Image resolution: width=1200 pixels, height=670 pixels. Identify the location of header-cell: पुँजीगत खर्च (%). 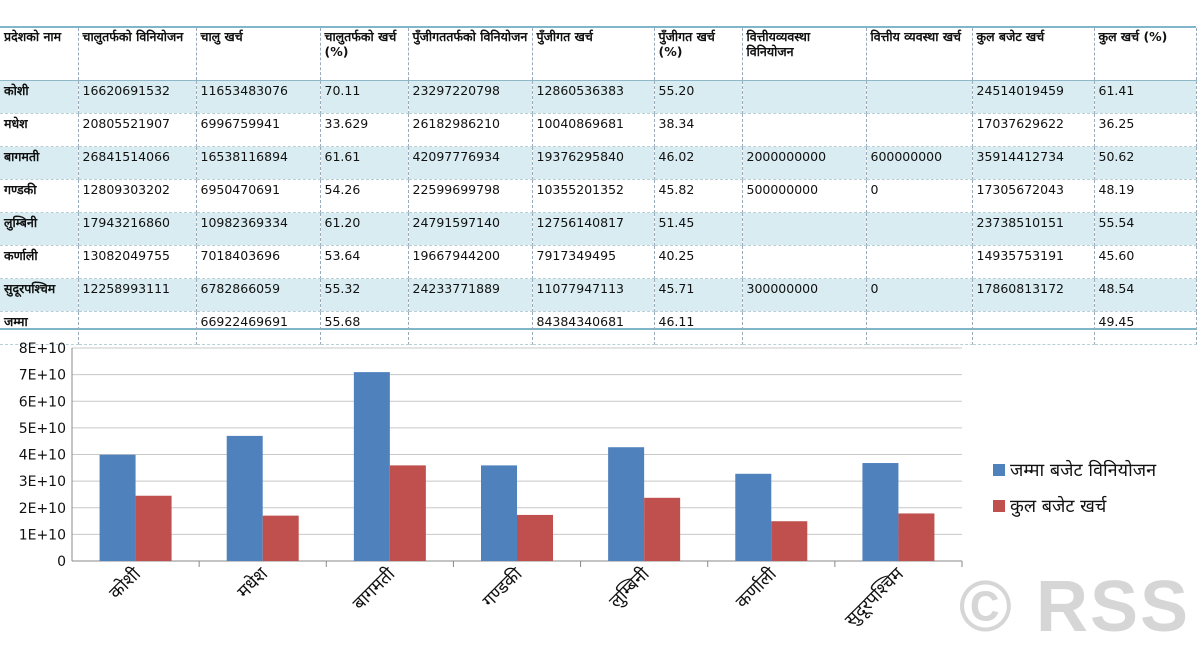
(698, 54).